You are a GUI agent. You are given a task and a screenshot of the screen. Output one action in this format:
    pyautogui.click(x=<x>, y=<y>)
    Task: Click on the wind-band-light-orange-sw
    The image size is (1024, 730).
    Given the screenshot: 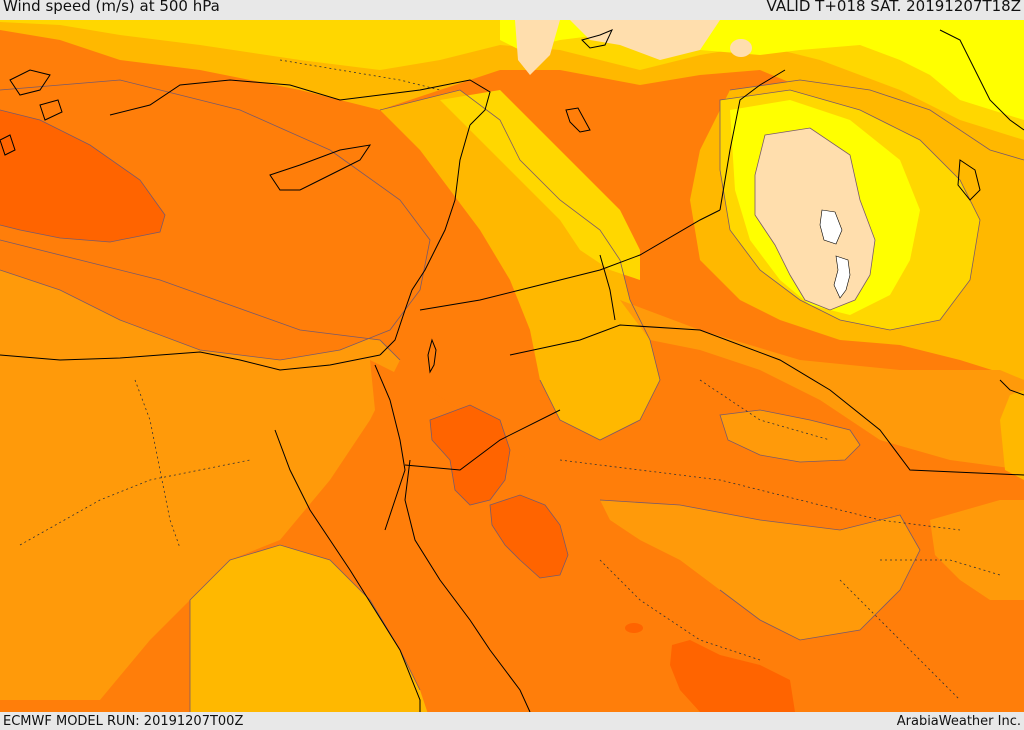 What is the action you would take?
    pyautogui.click(x=309, y=628)
    